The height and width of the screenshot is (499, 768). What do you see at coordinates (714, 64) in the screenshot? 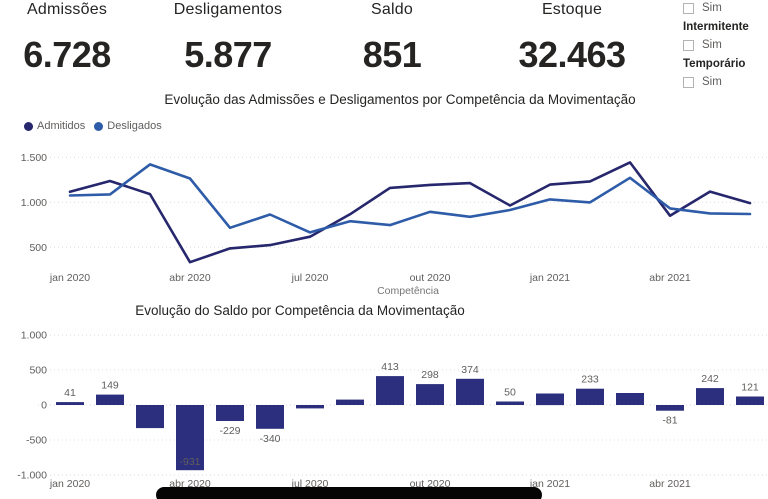
I see `filter-title-temporario: Temporário` at bounding box center [714, 64].